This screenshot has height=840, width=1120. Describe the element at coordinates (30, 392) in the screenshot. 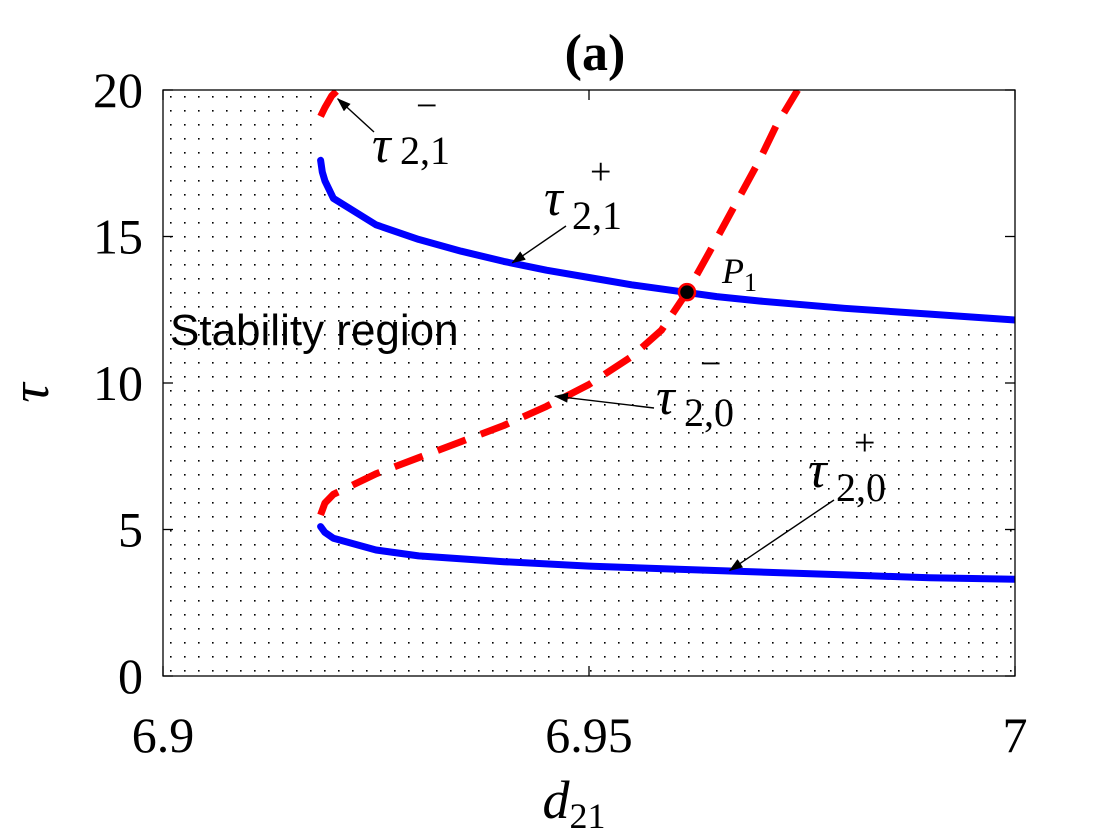

I see `y-axis-label: τ` at that location.